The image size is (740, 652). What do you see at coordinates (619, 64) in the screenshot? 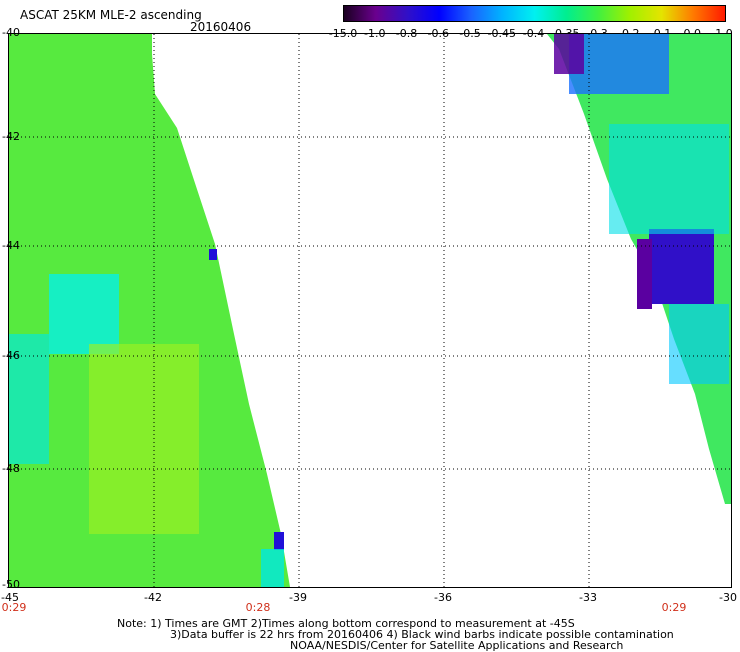
I see `right-blue-top` at bounding box center [619, 64].